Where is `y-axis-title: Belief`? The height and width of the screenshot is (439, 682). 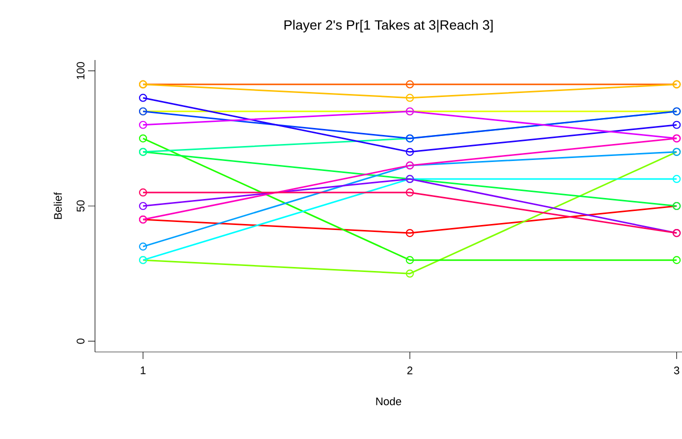 y-axis-title: Belief is located at coordinates (58, 205).